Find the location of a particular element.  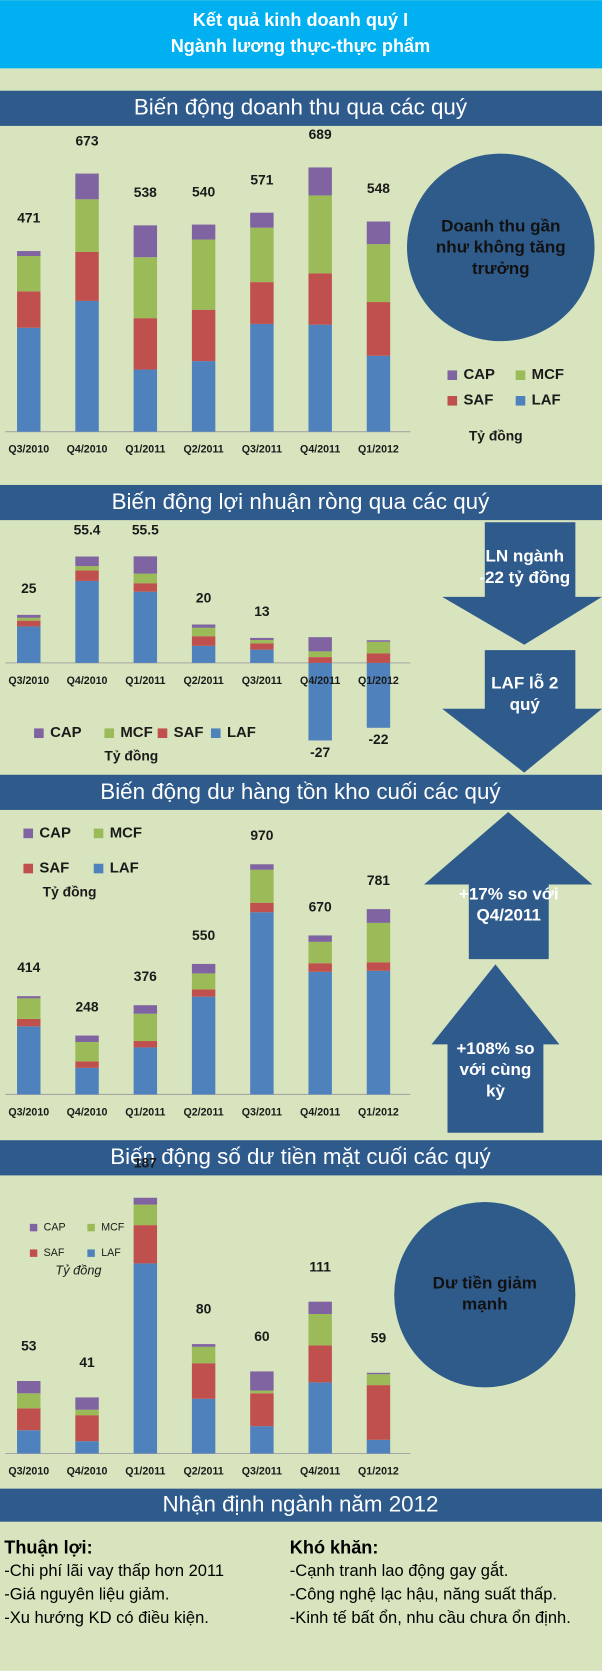

total-label: 670 is located at coordinates (320, 906).